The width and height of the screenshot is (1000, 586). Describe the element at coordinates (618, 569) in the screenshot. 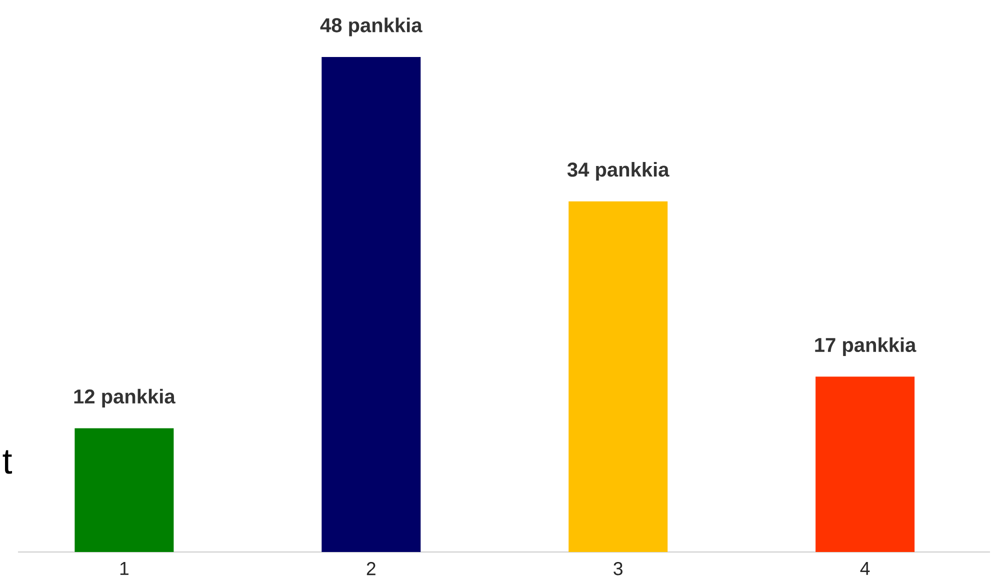

I see `x-tick-label: 3` at that location.